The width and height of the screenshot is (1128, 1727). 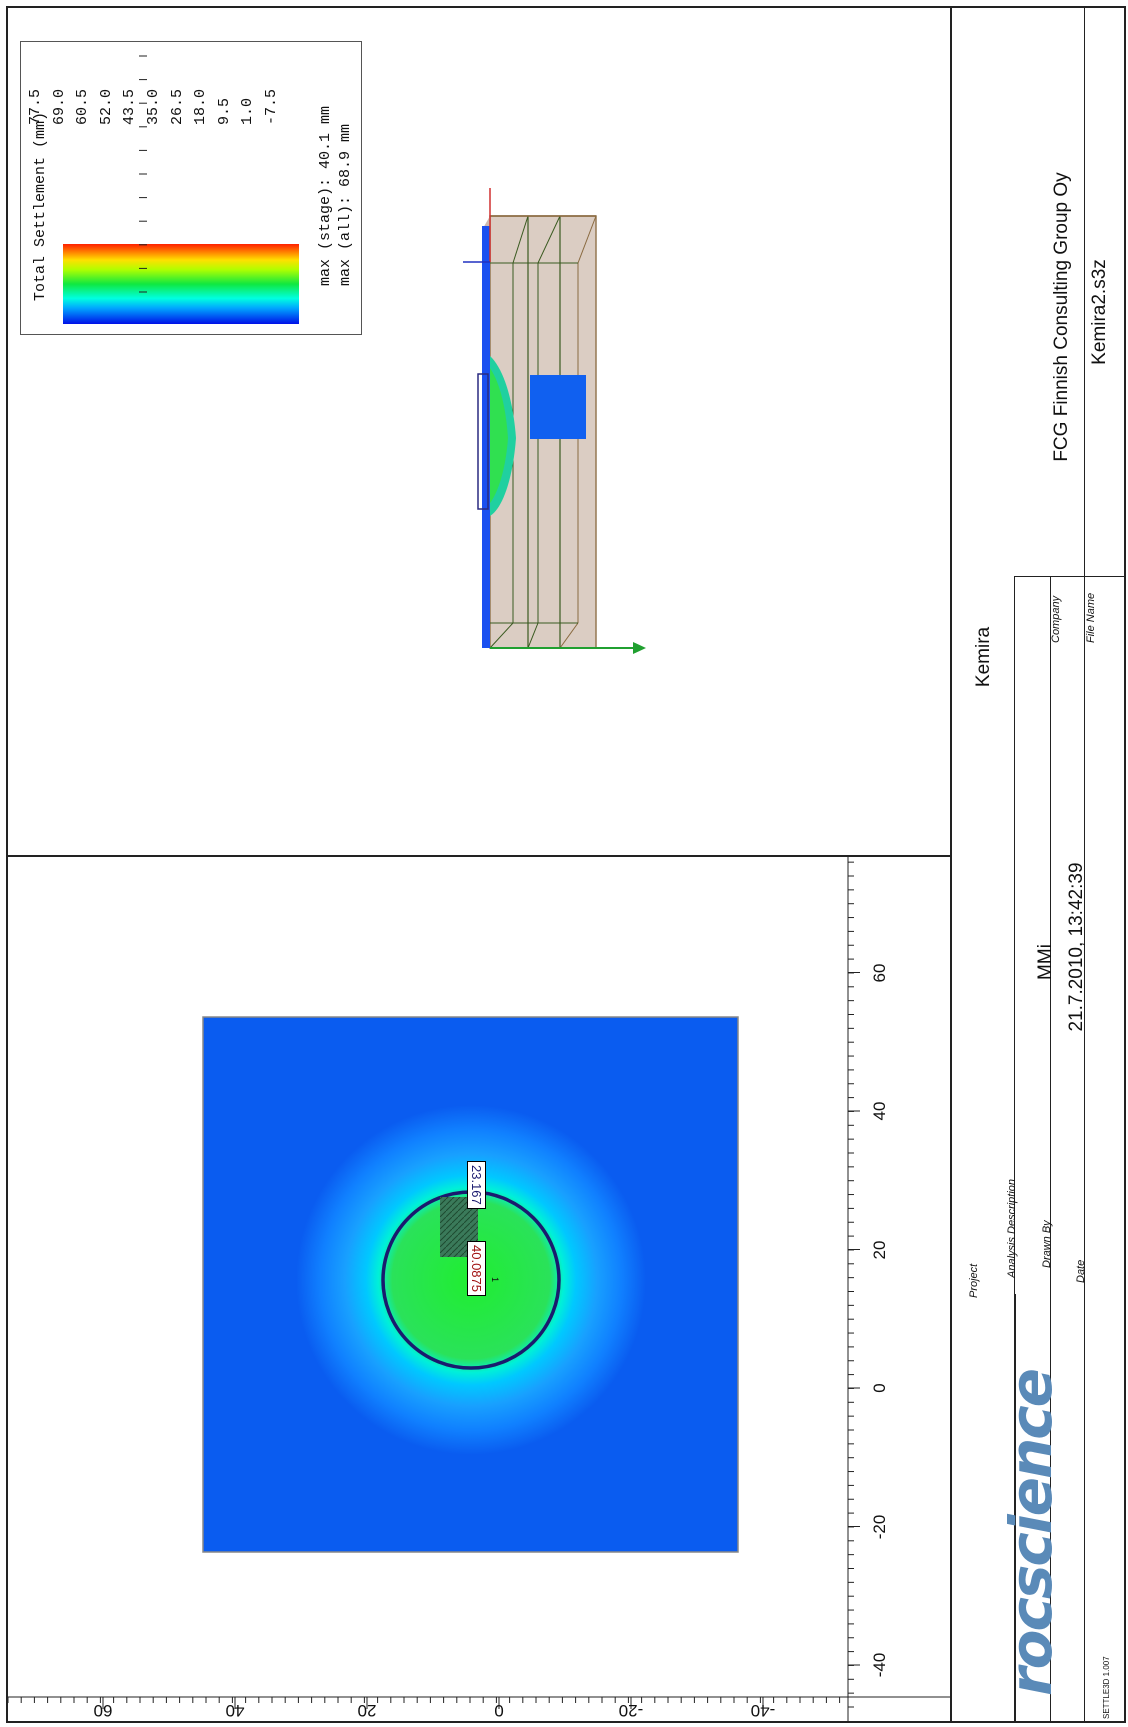 I want to click on x-axis-label: -40, so click(x=879, y=1665).